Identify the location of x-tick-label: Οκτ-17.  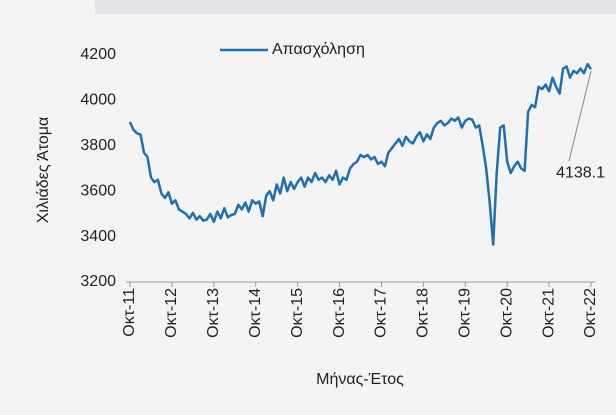
(381, 313).